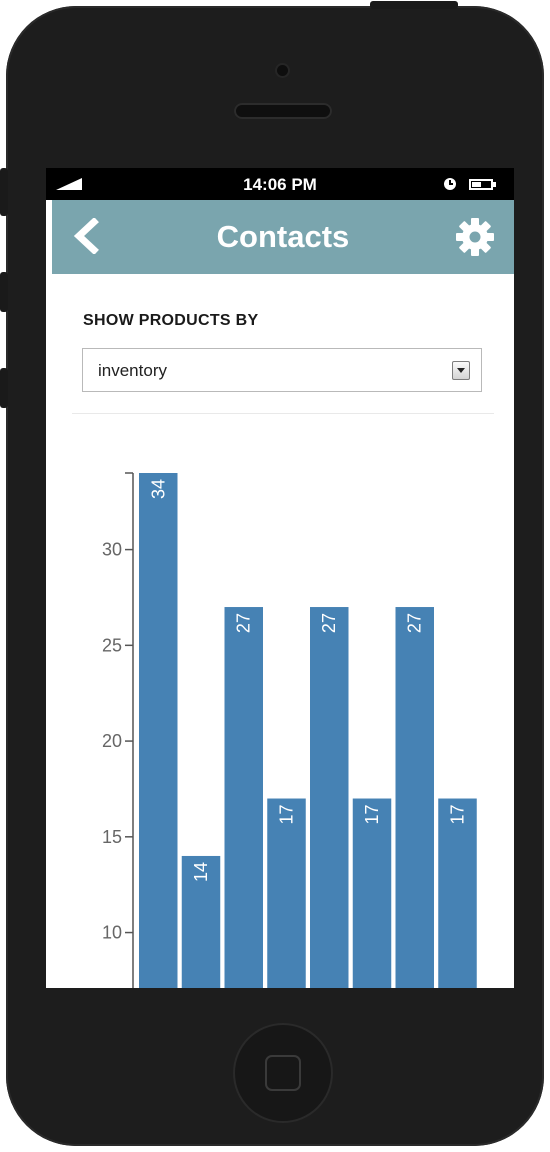  I want to click on divider, so click(283, 413).